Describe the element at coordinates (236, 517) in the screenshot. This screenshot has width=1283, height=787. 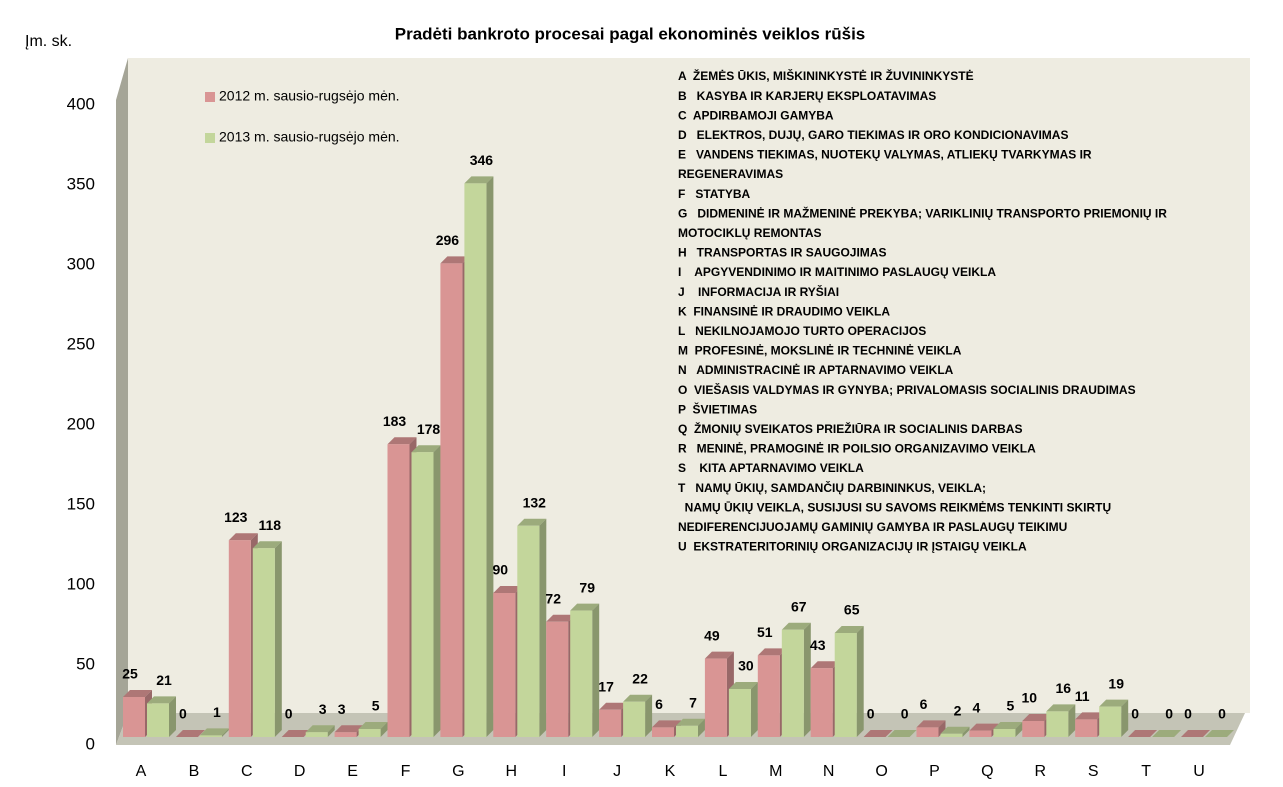
I see `value-label: 123` at that location.